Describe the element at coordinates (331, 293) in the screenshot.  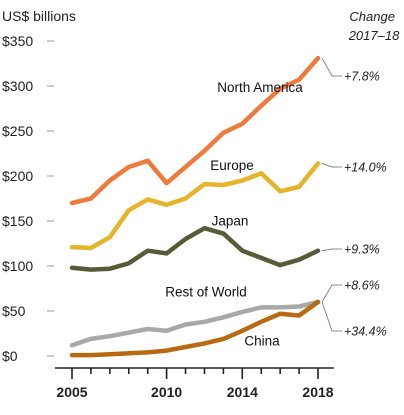
I see `leader-line-rest-of-world` at that location.